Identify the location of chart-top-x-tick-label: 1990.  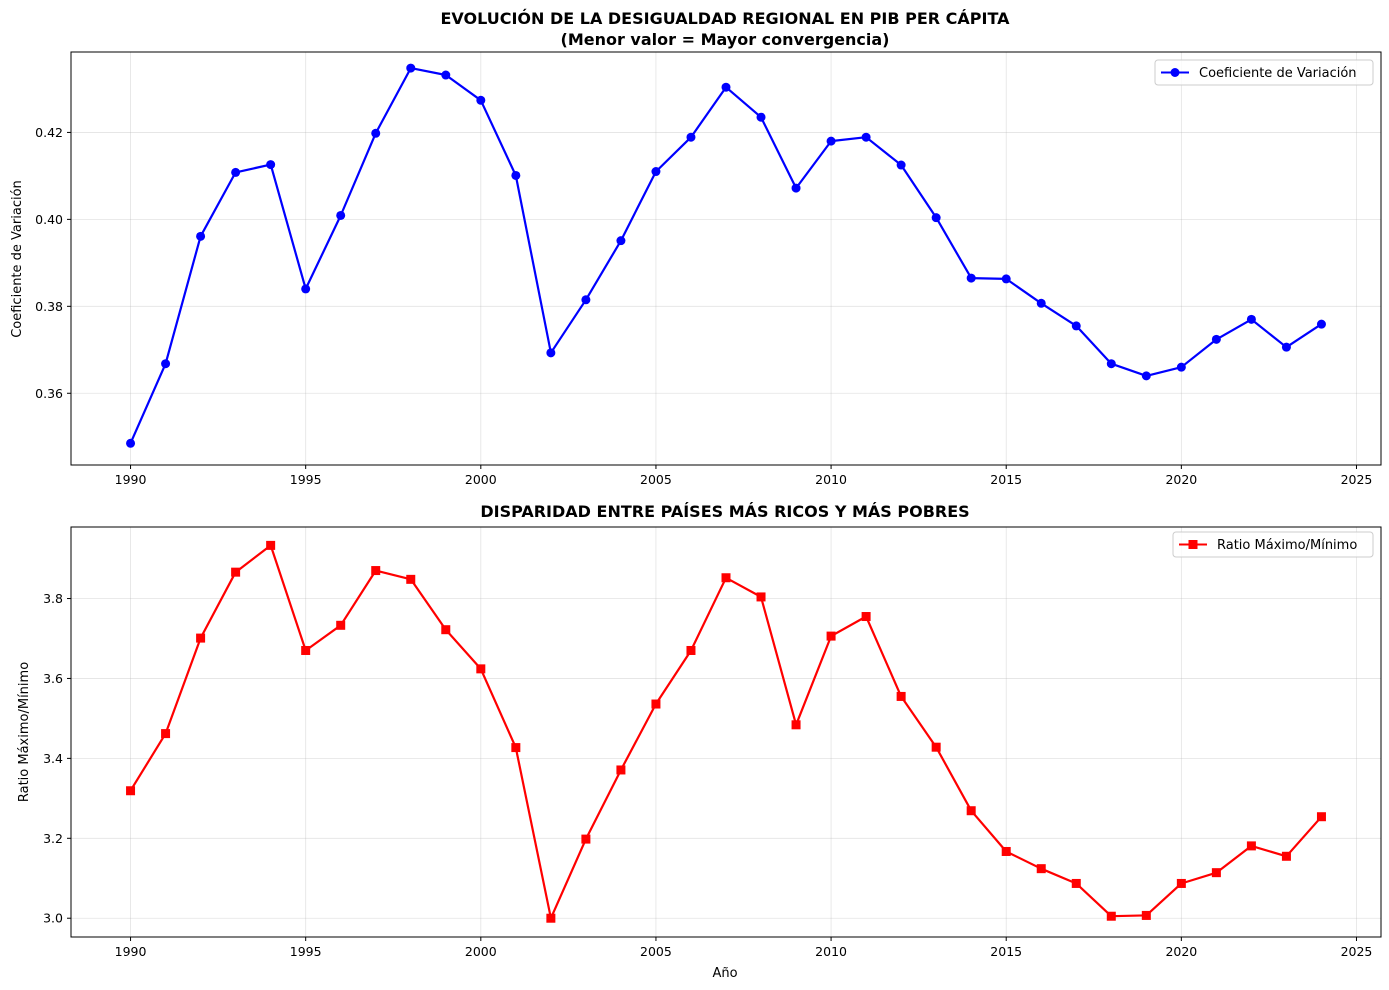
(131, 479).